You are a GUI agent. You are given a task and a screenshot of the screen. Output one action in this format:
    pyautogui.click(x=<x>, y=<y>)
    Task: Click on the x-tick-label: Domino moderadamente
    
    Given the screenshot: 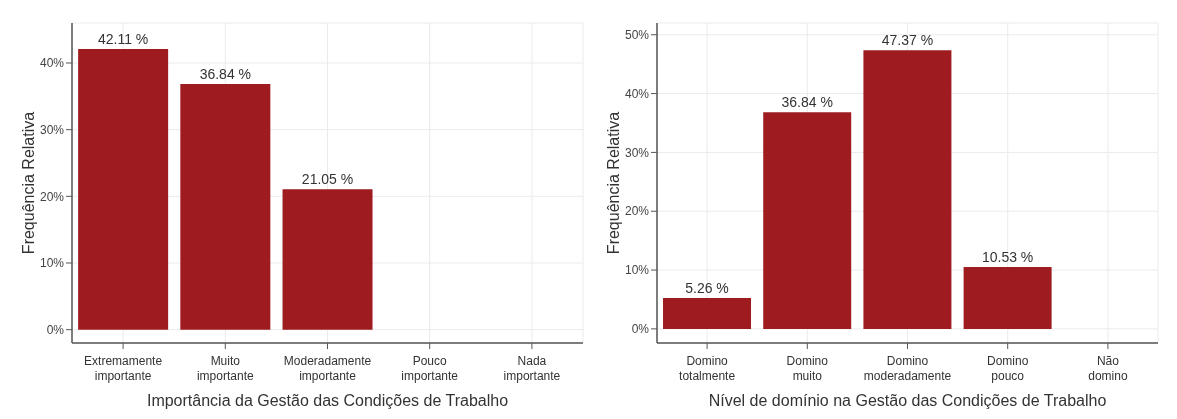 What is the action you would take?
    pyautogui.click(x=907, y=368)
    